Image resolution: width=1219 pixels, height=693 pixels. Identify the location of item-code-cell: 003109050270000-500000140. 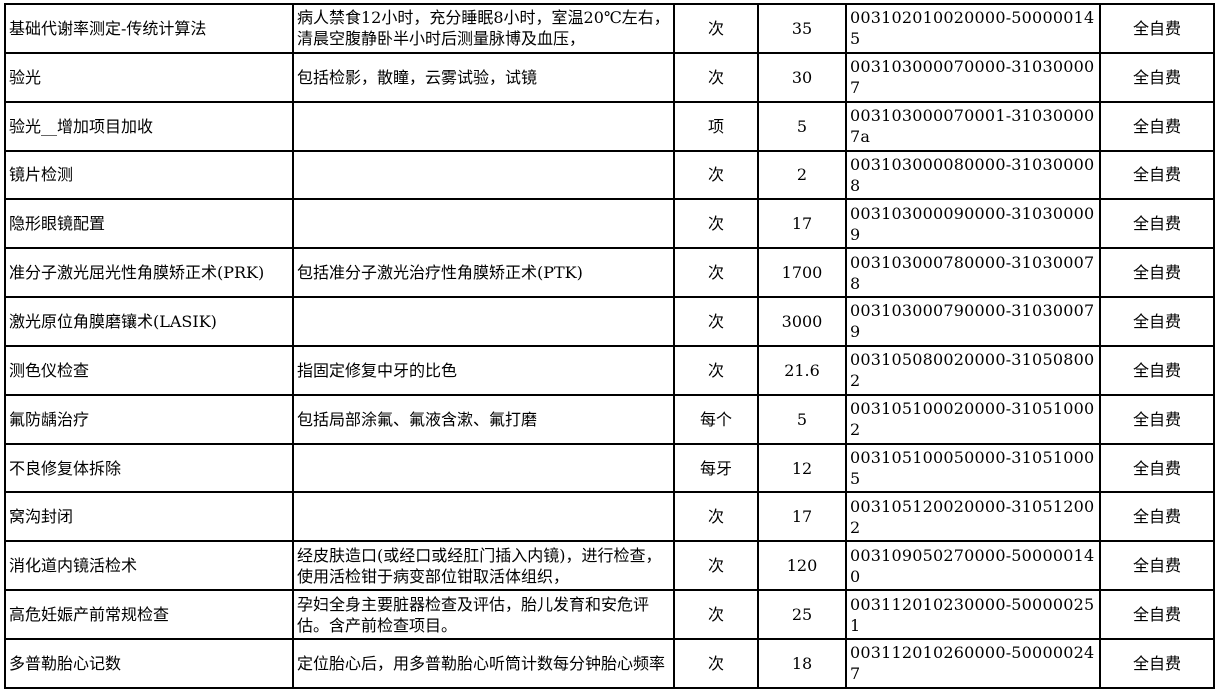
(973, 566).